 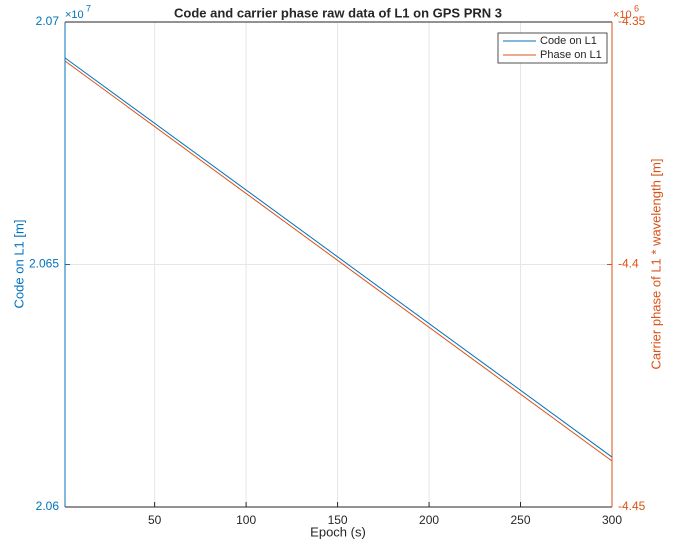 What do you see at coordinates (429, 520) in the screenshot?
I see `x-tick-label: 200` at bounding box center [429, 520].